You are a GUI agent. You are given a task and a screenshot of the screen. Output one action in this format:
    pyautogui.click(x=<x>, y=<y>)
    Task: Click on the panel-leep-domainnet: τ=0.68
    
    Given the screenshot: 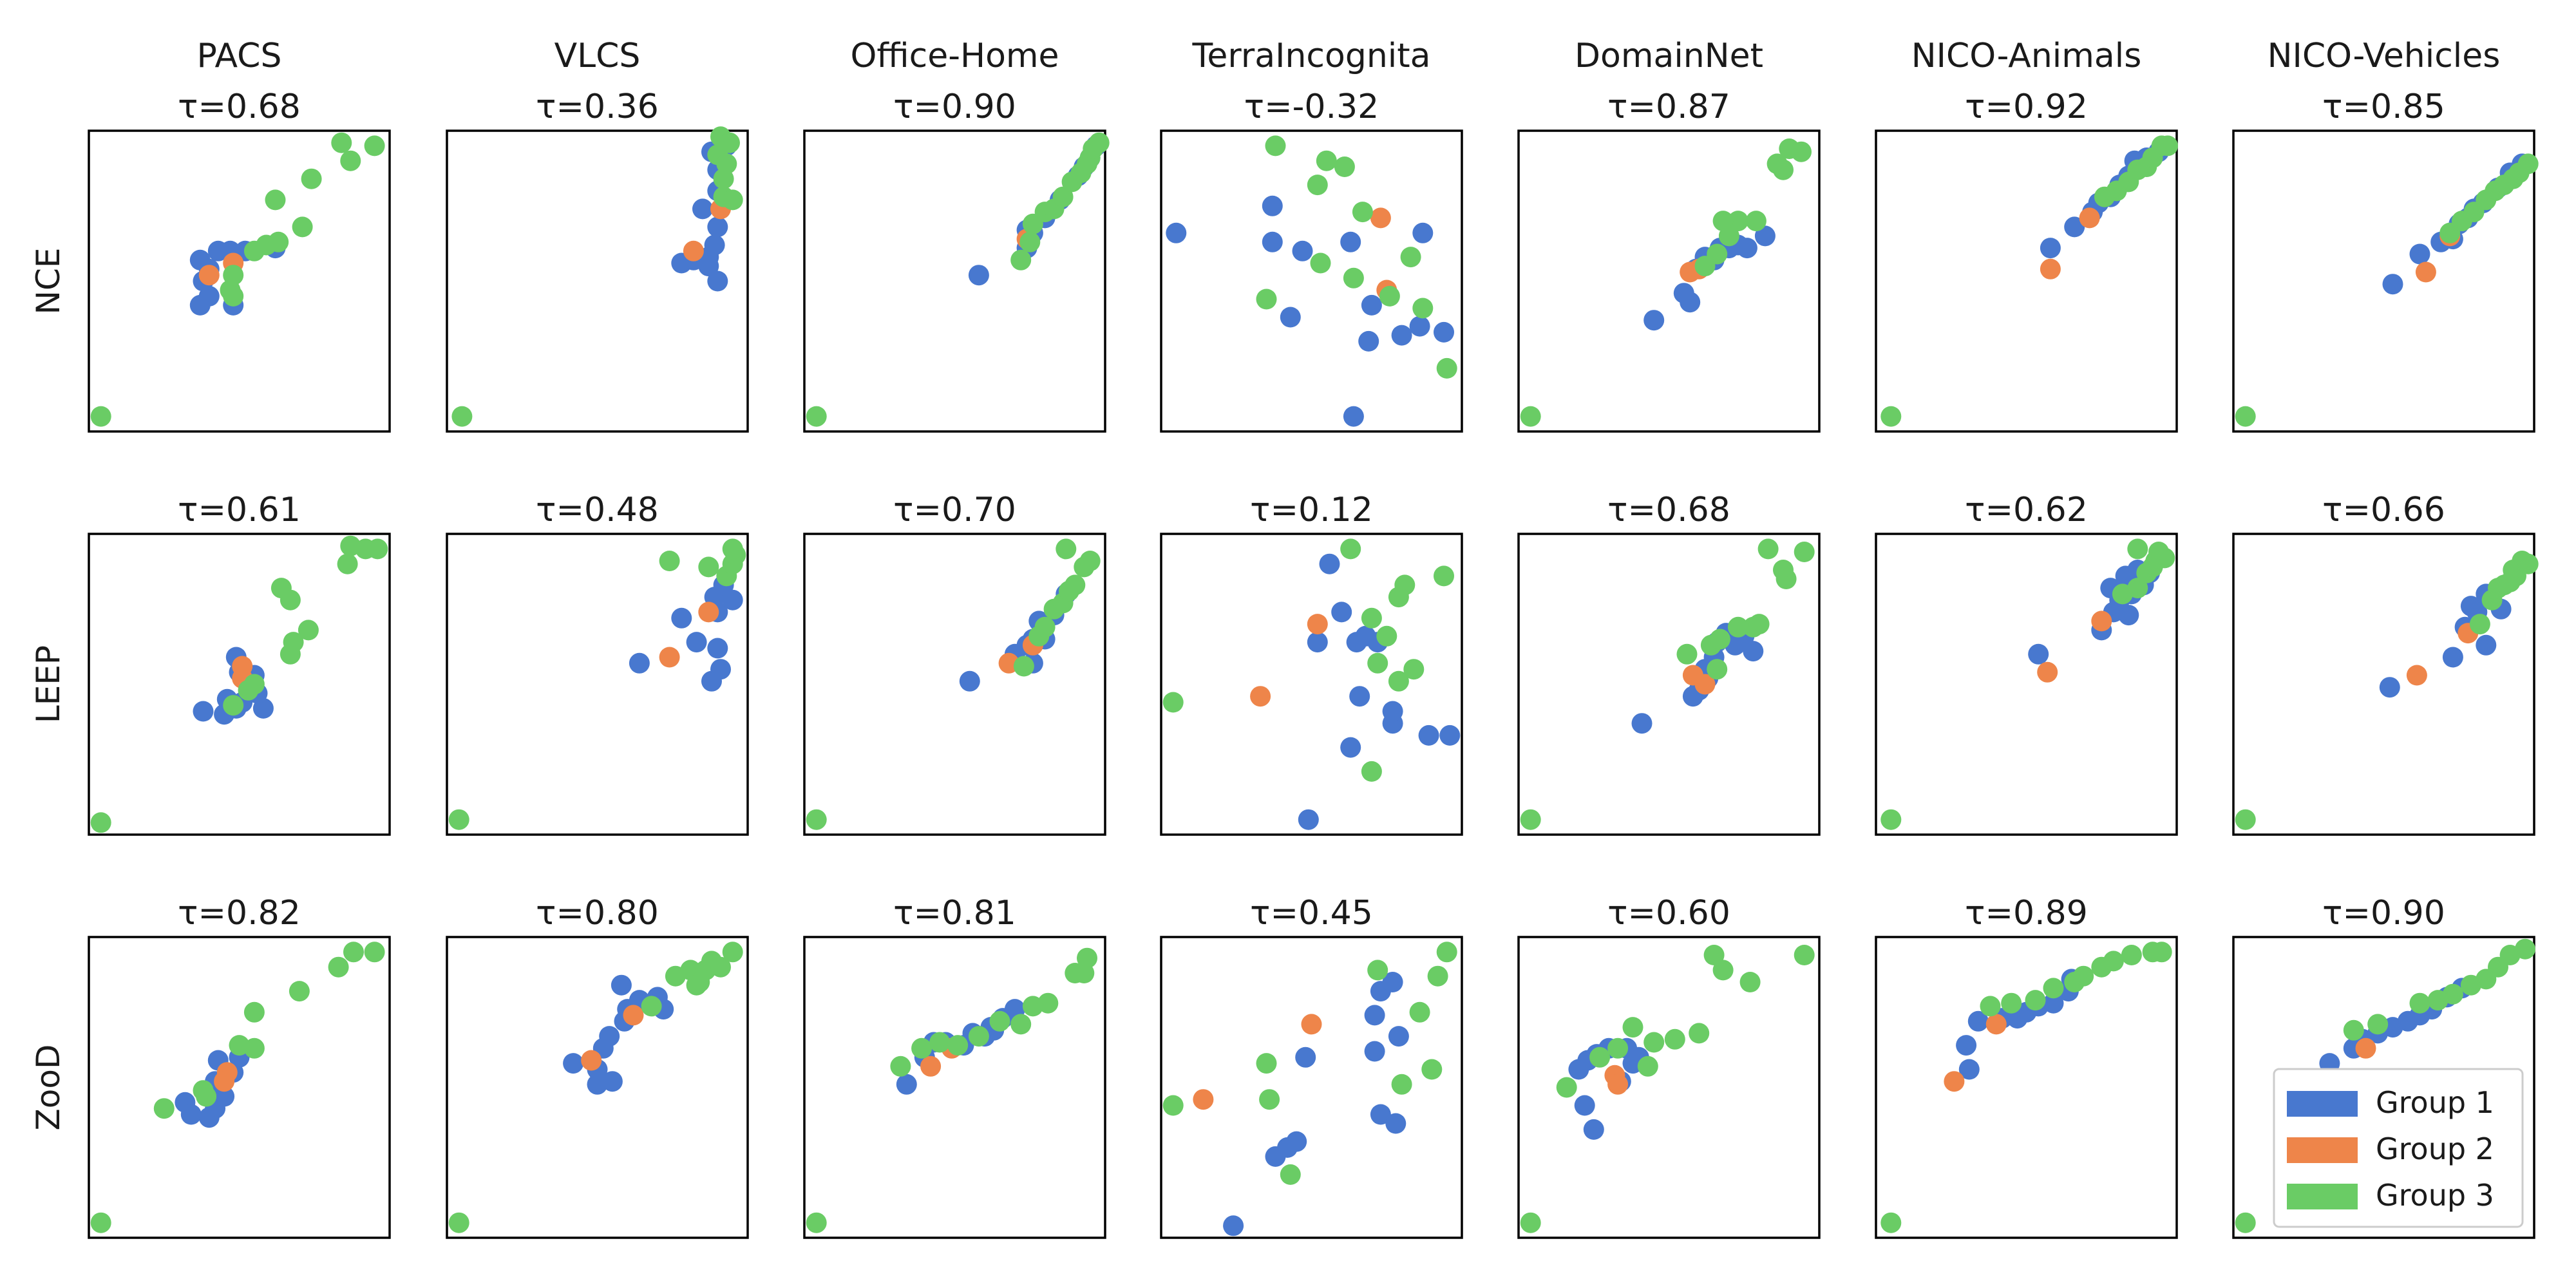 What is the action you would take?
    pyautogui.click(x=1669, y=663)
    